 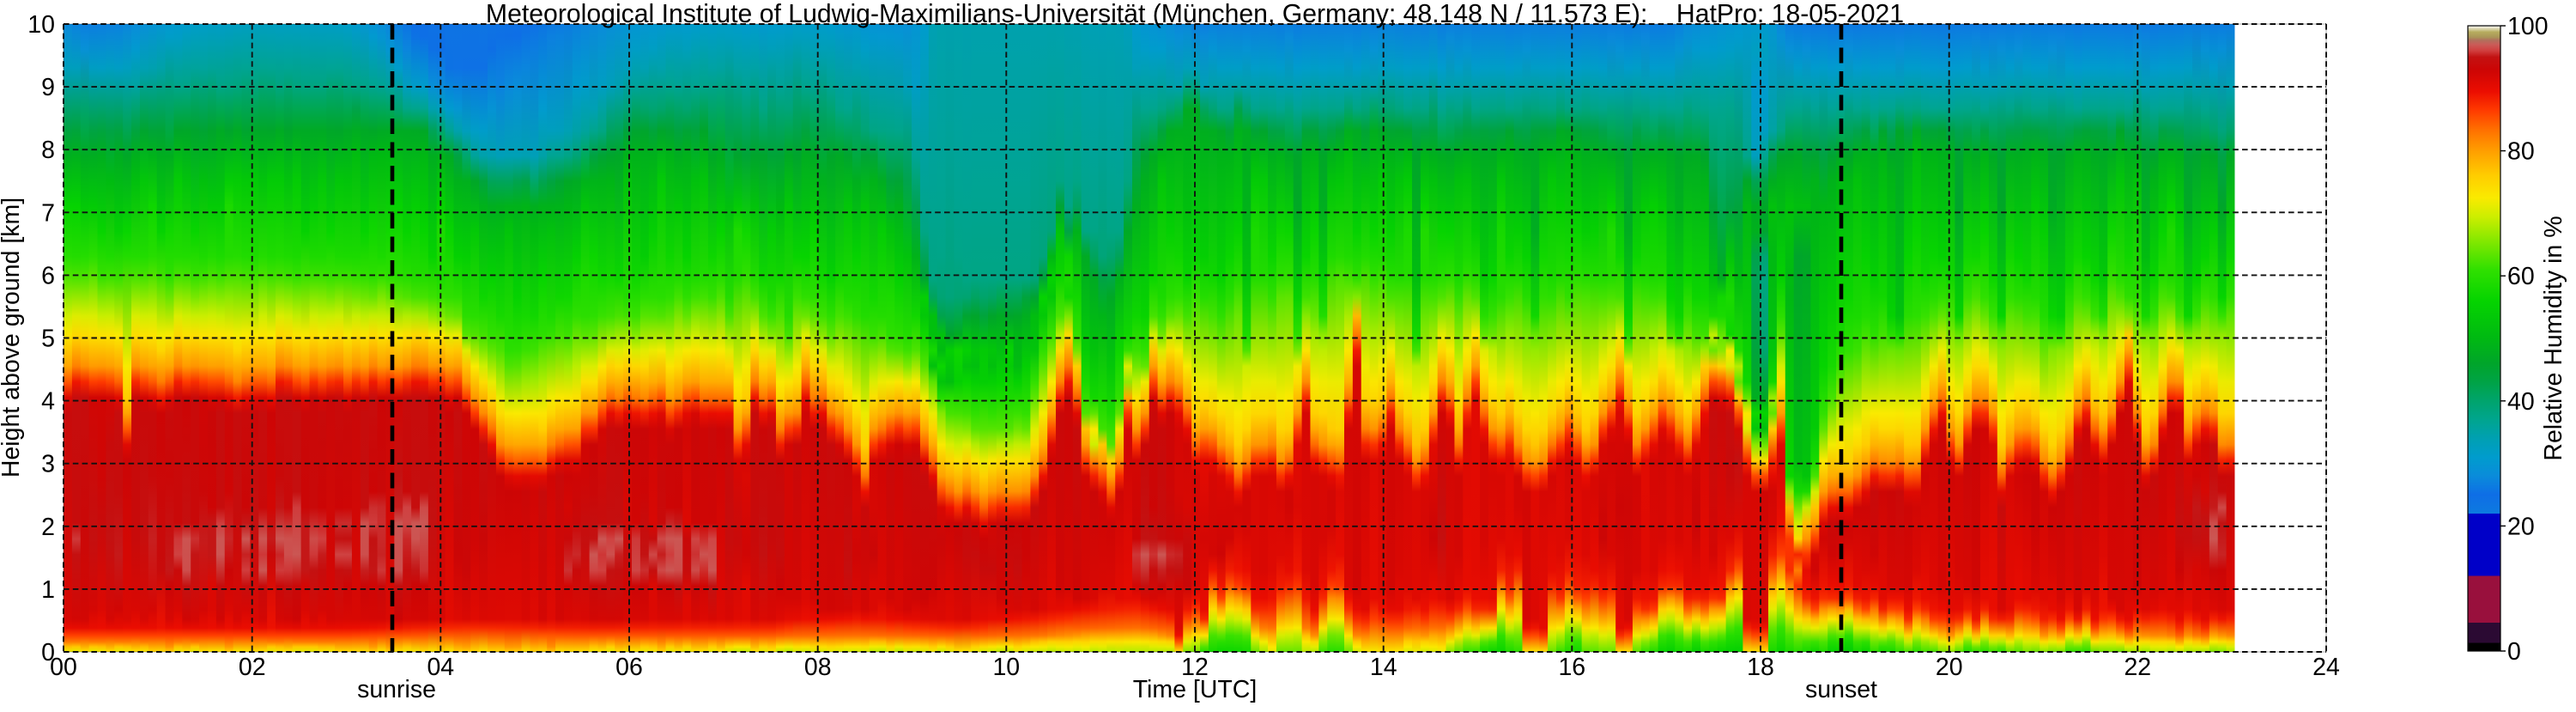 I want to click on svg-text: 3, so click(x=48, y=464).